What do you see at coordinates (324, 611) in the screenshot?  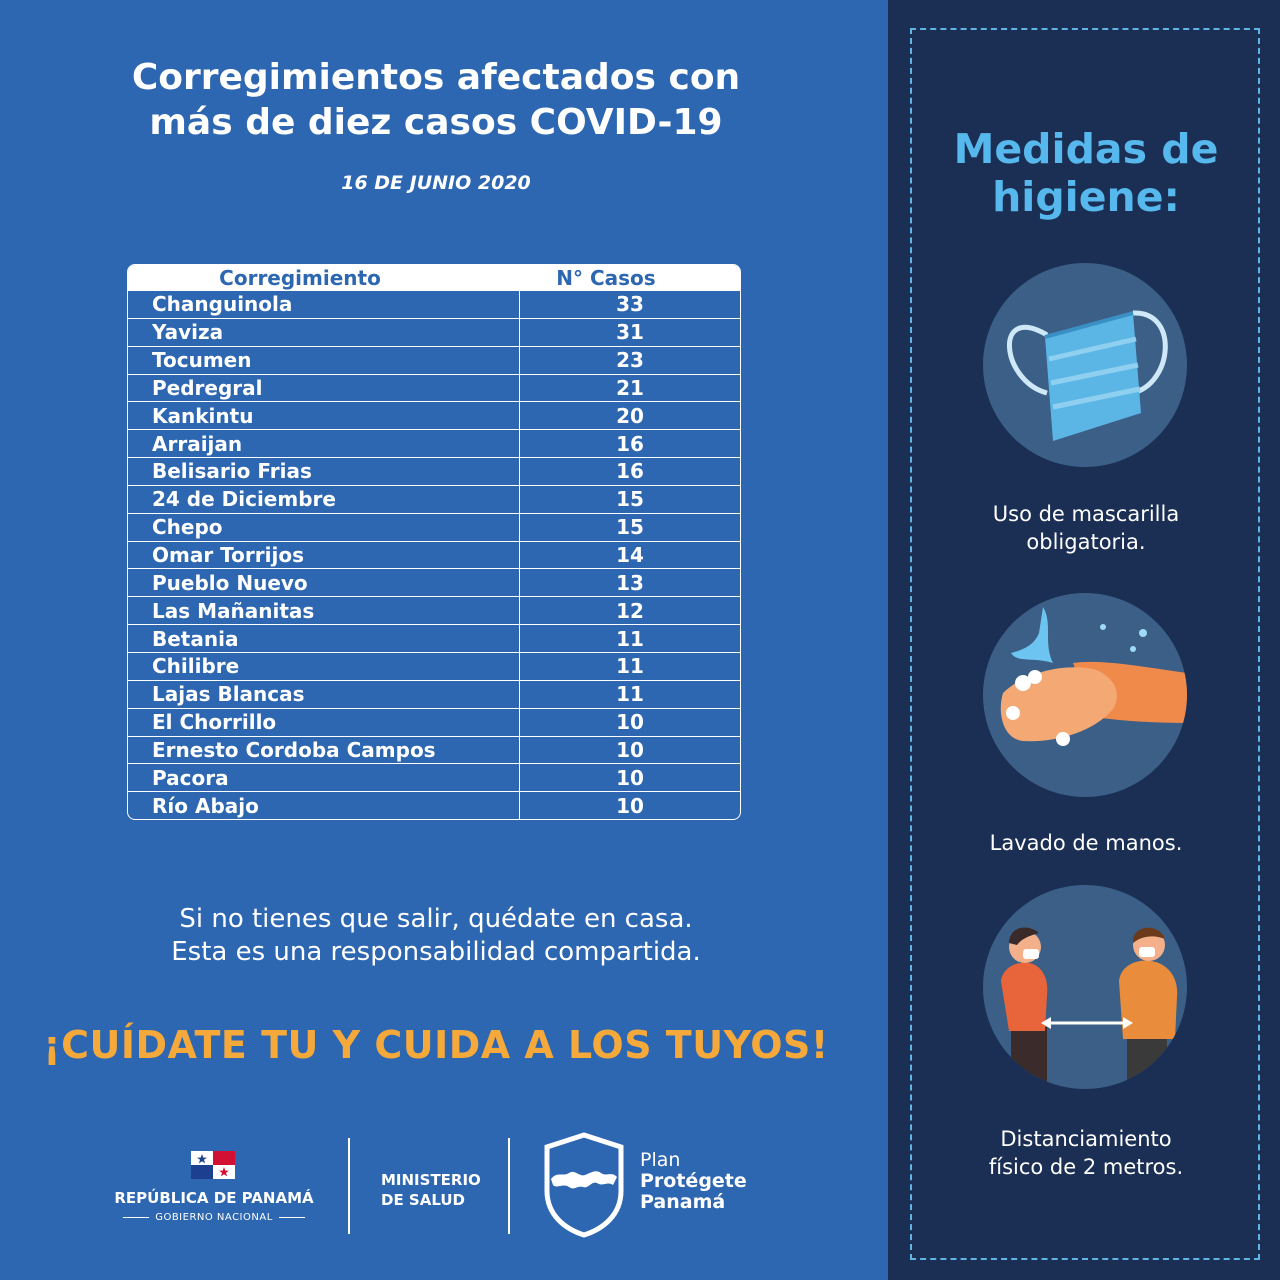 I see `corregimiento-name: Las Mañanitas` at bounding box center [324, 611].